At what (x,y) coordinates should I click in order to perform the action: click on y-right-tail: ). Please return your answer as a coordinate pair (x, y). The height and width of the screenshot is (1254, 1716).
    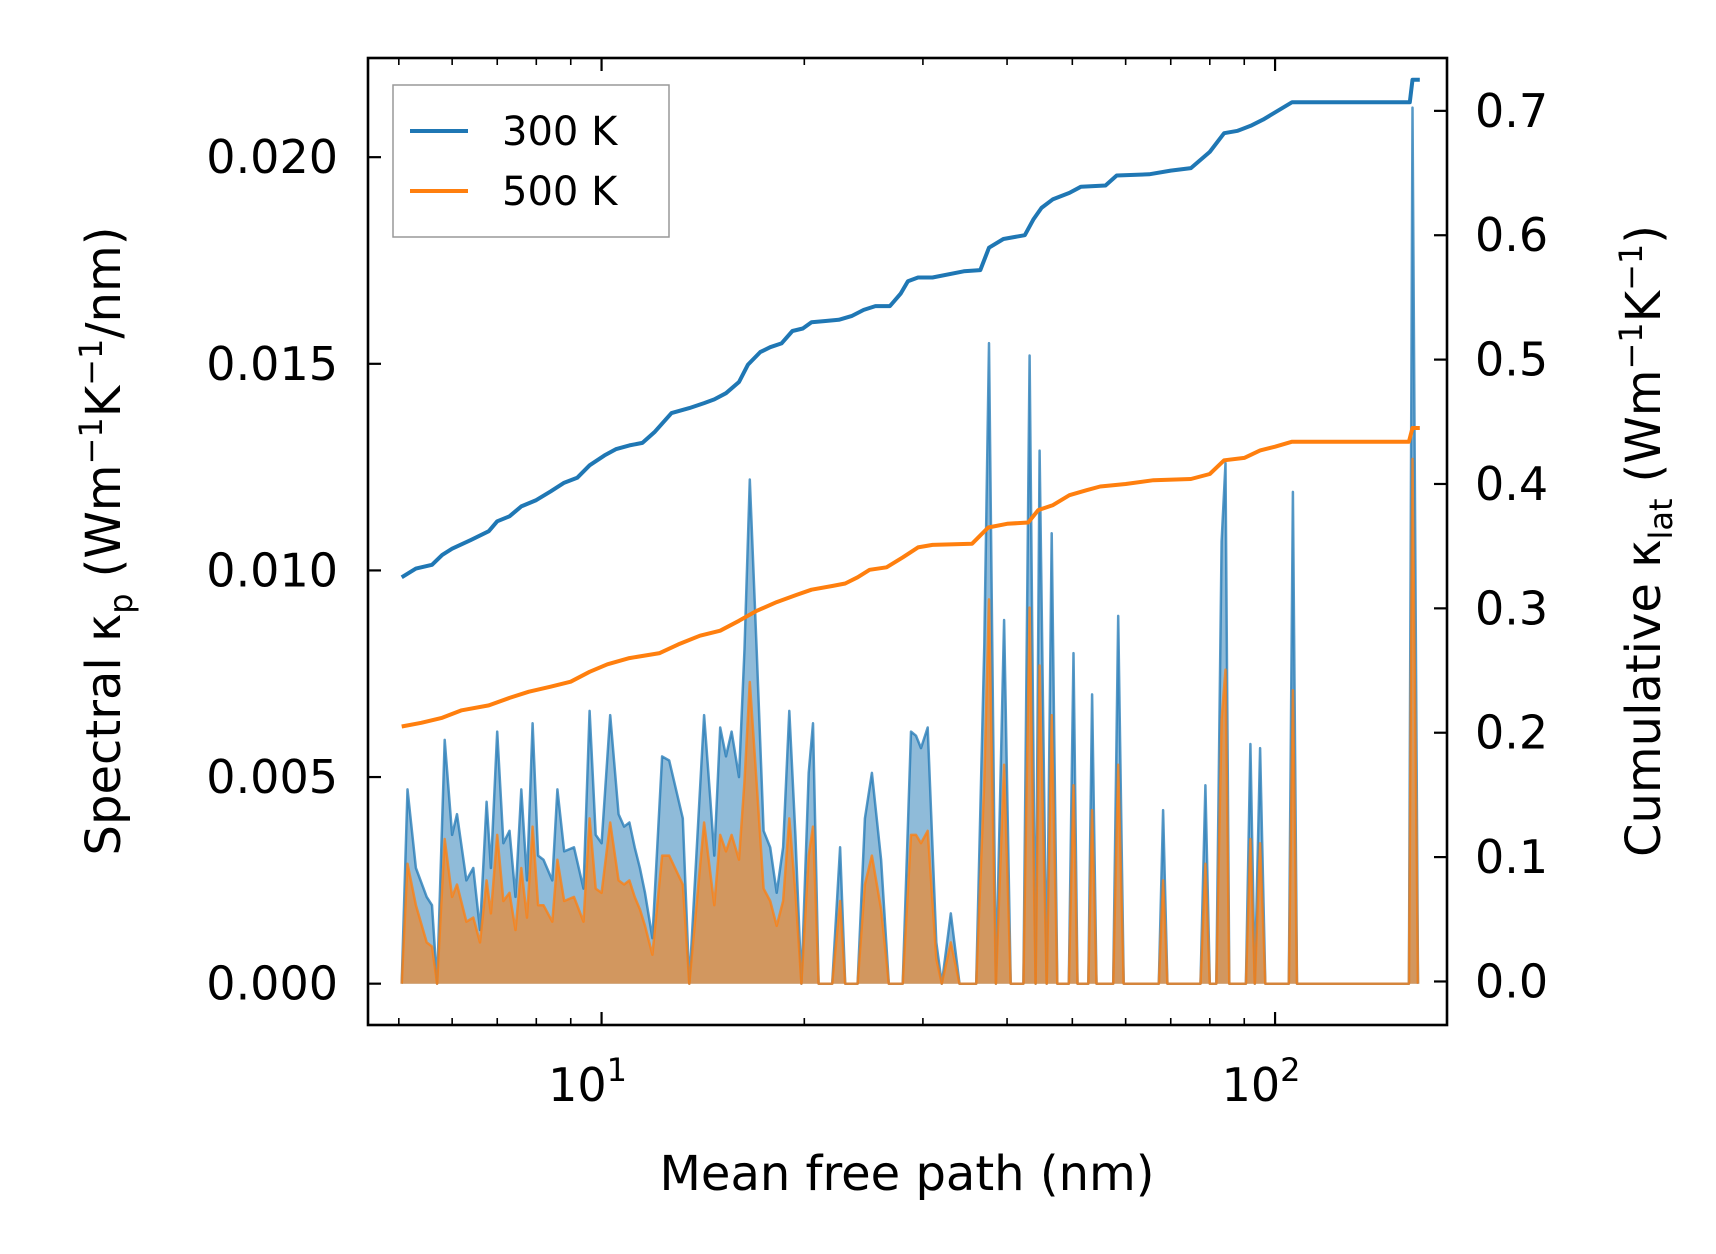
    Looking at the image, I should click on (1644, 234).